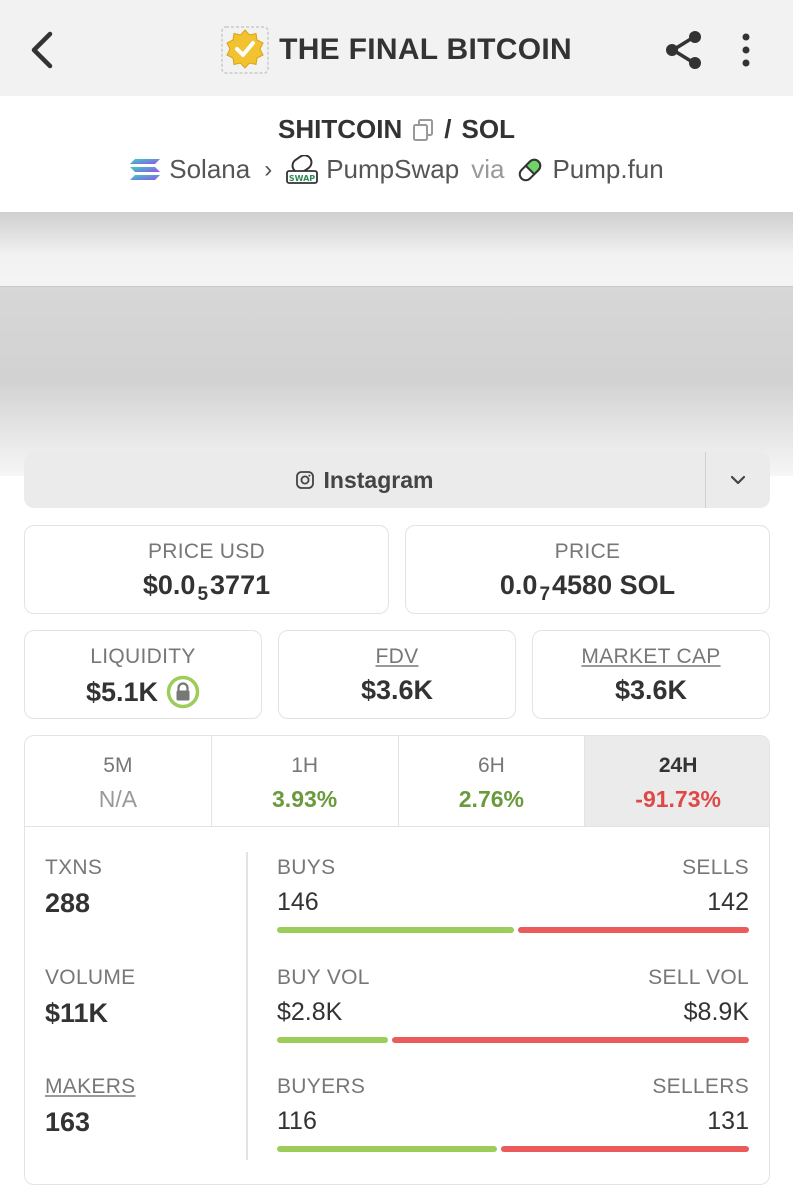 This screenshot has width=793, height=1200. Describe the element at coordinates (268, 169) in the screenshot. I see `chevron-right-icon: ›` at that location.